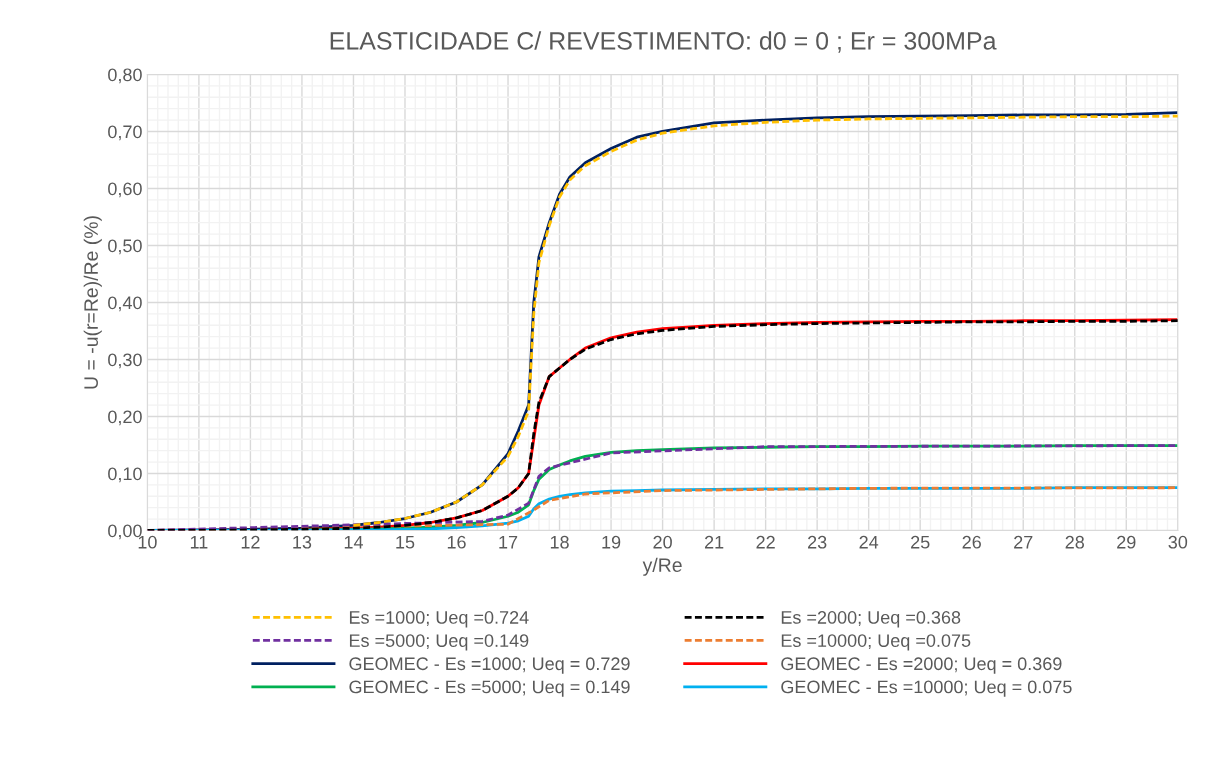  Describe the element at coordinates (714, 542) in the screenshot. I see `x-tick-label: 21` at that location.